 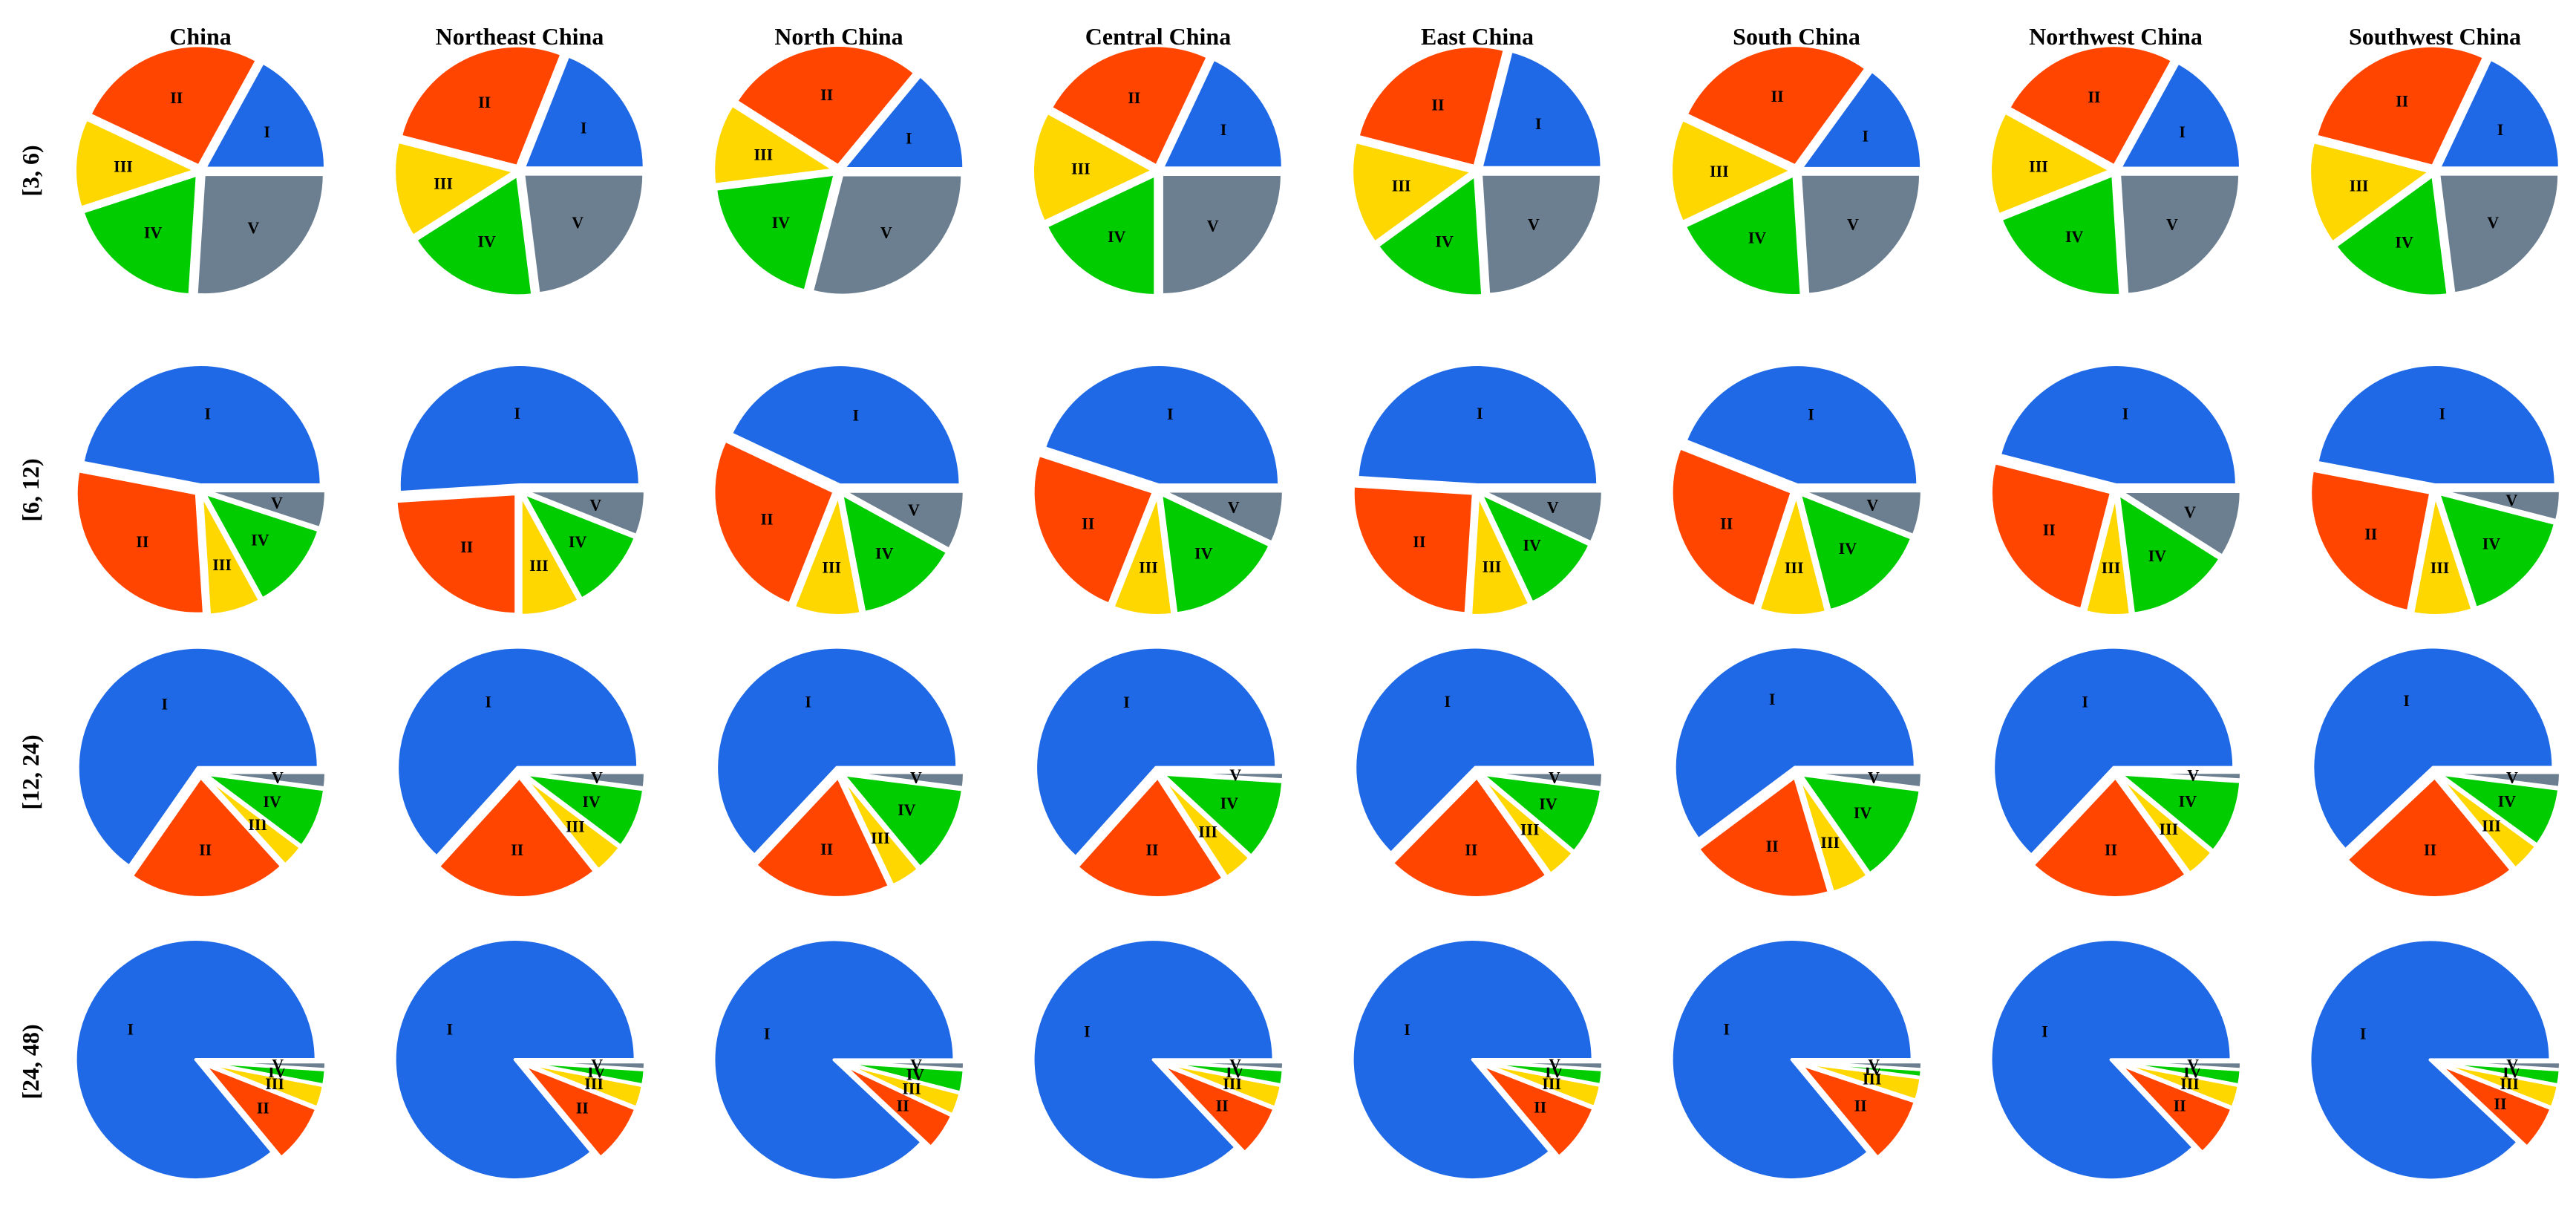 What do you see at coordinates (31, 490) in the screenshot?
I see `row-title-2: [6, 12)` at bounding box center [31, 490].